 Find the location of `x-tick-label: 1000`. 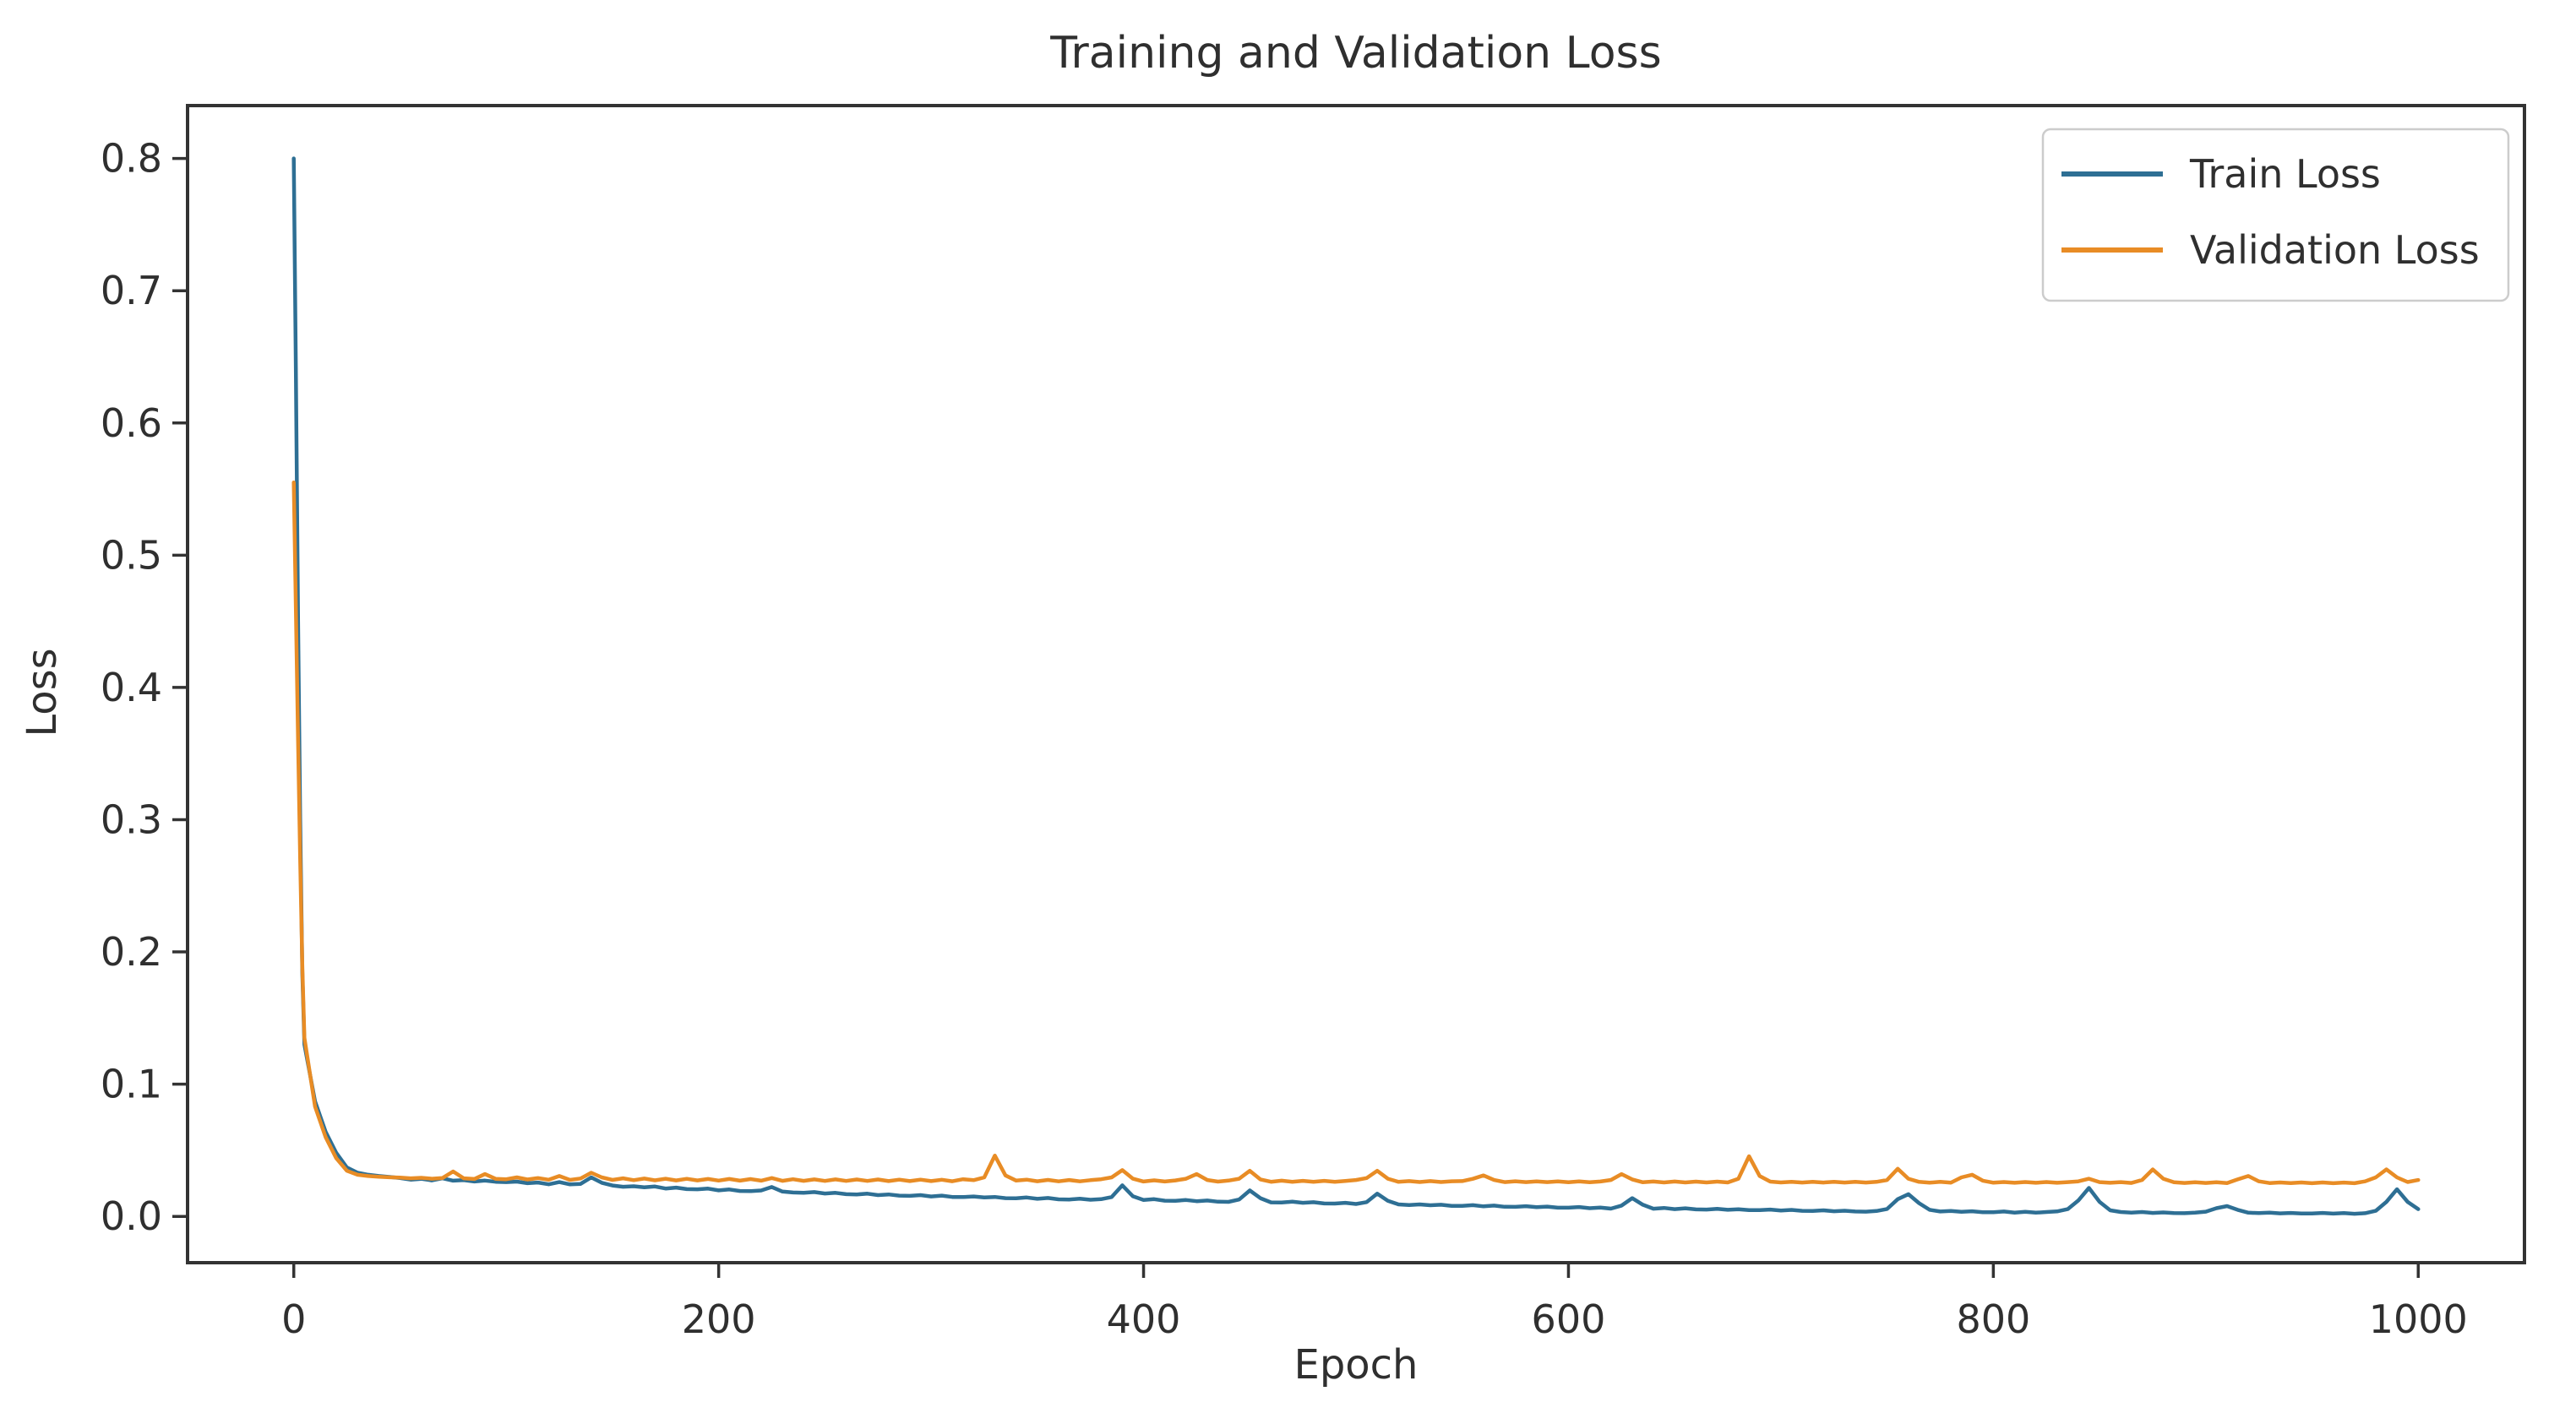

x-tick-label: 1000 is located at coordinates (2418, 1319).